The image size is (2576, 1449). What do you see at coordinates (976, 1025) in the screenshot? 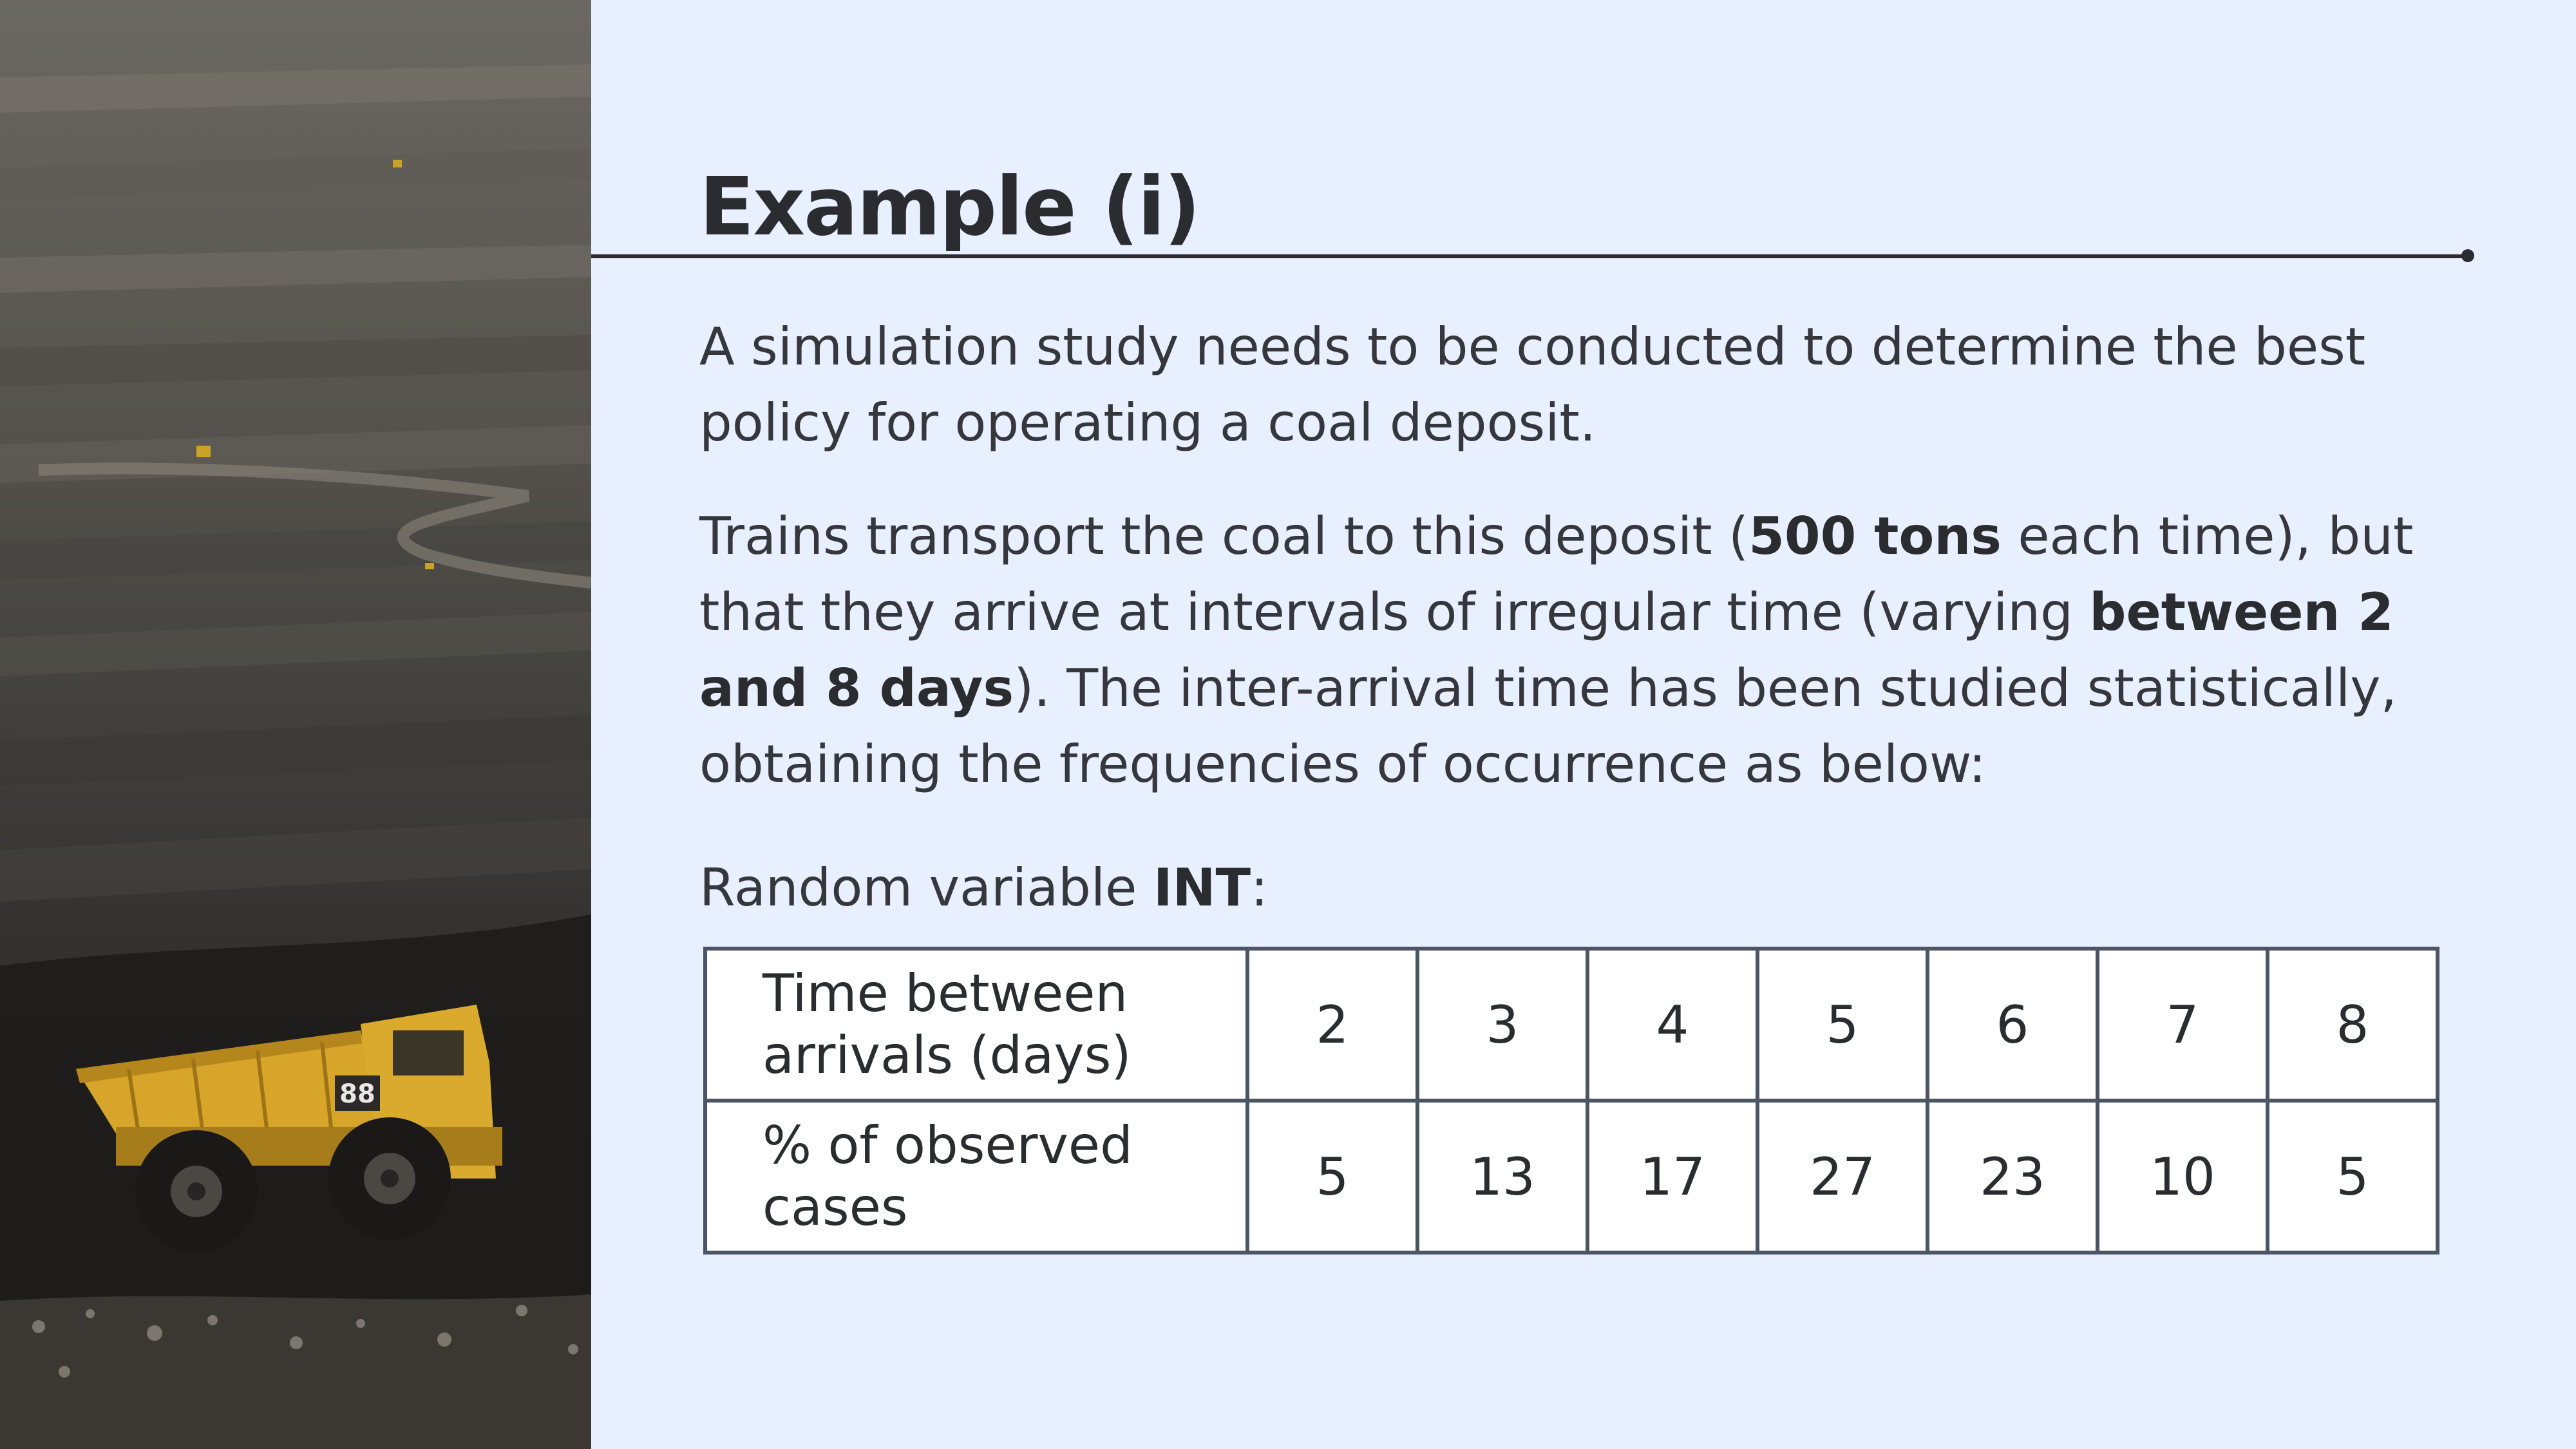
I see `time-row-header: Time between arrivals (days)` at bounding box center [976, 1025].